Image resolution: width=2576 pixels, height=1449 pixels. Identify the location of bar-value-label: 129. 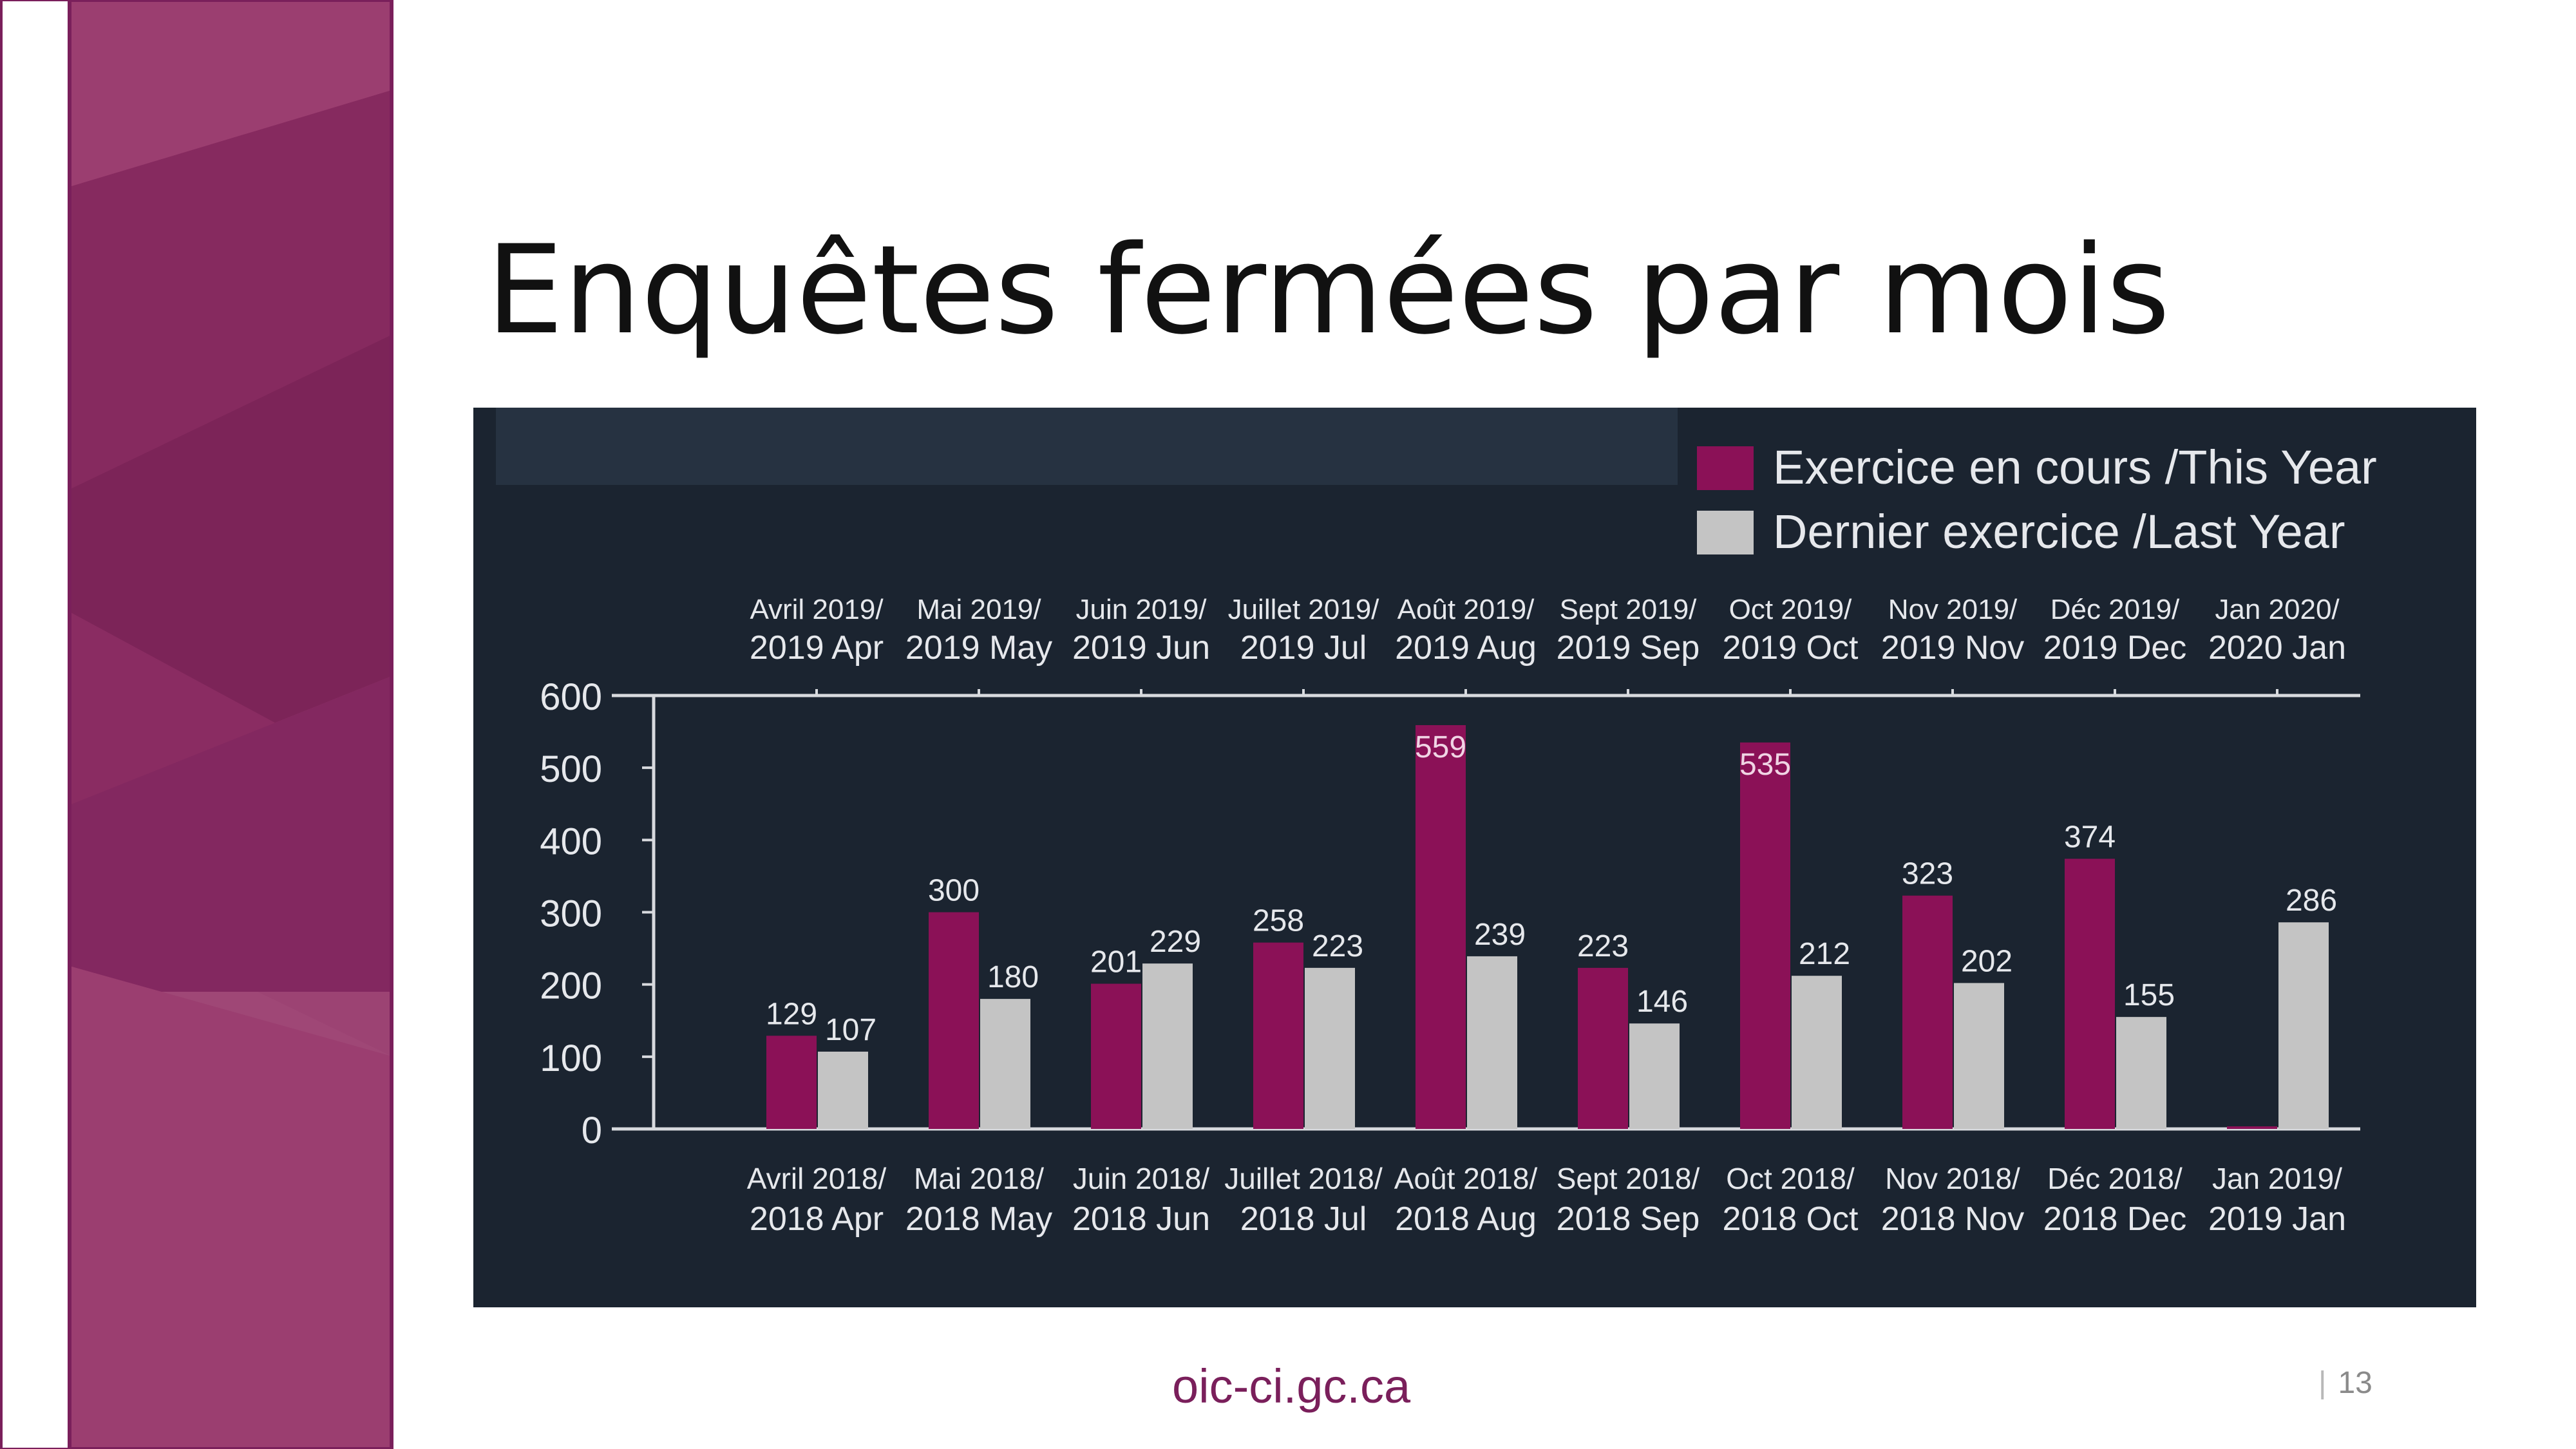
(791, 1014).